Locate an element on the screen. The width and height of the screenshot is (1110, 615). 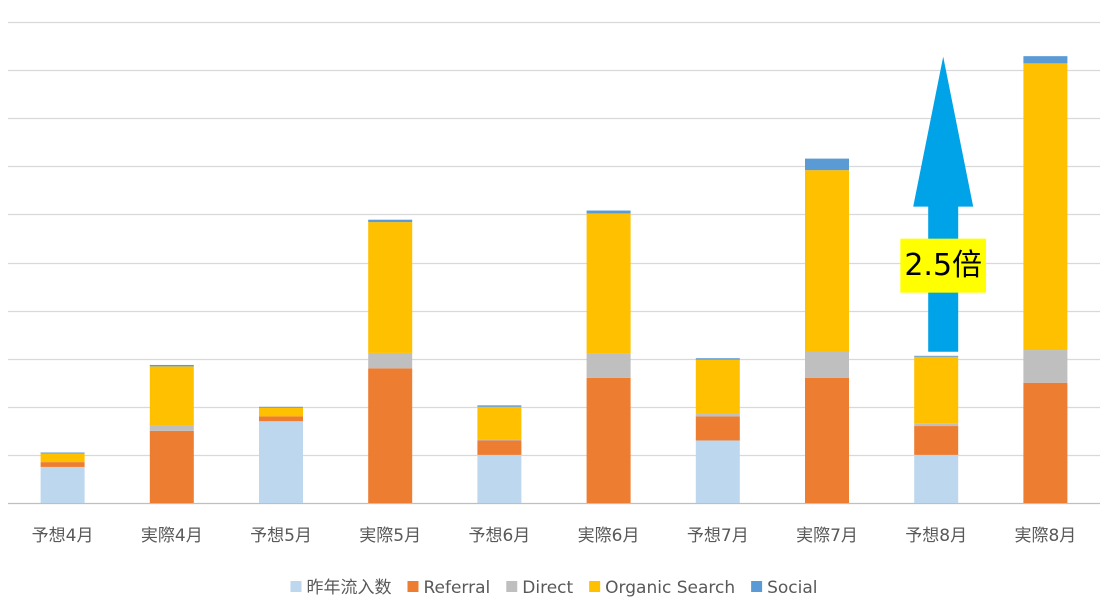
x-tick-label: 予想6月 is located at coordinates (499, 536).